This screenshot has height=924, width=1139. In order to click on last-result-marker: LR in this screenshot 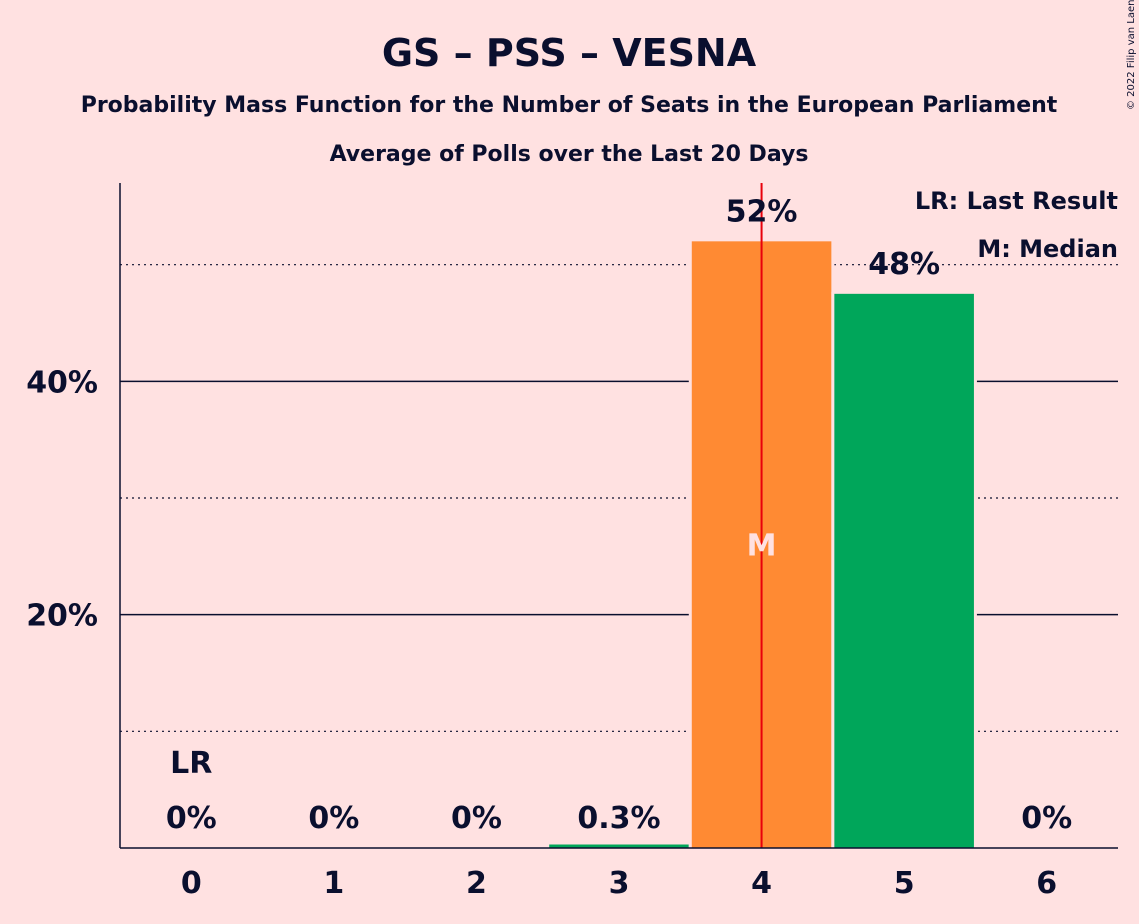, I will do `click(191, 763)`.